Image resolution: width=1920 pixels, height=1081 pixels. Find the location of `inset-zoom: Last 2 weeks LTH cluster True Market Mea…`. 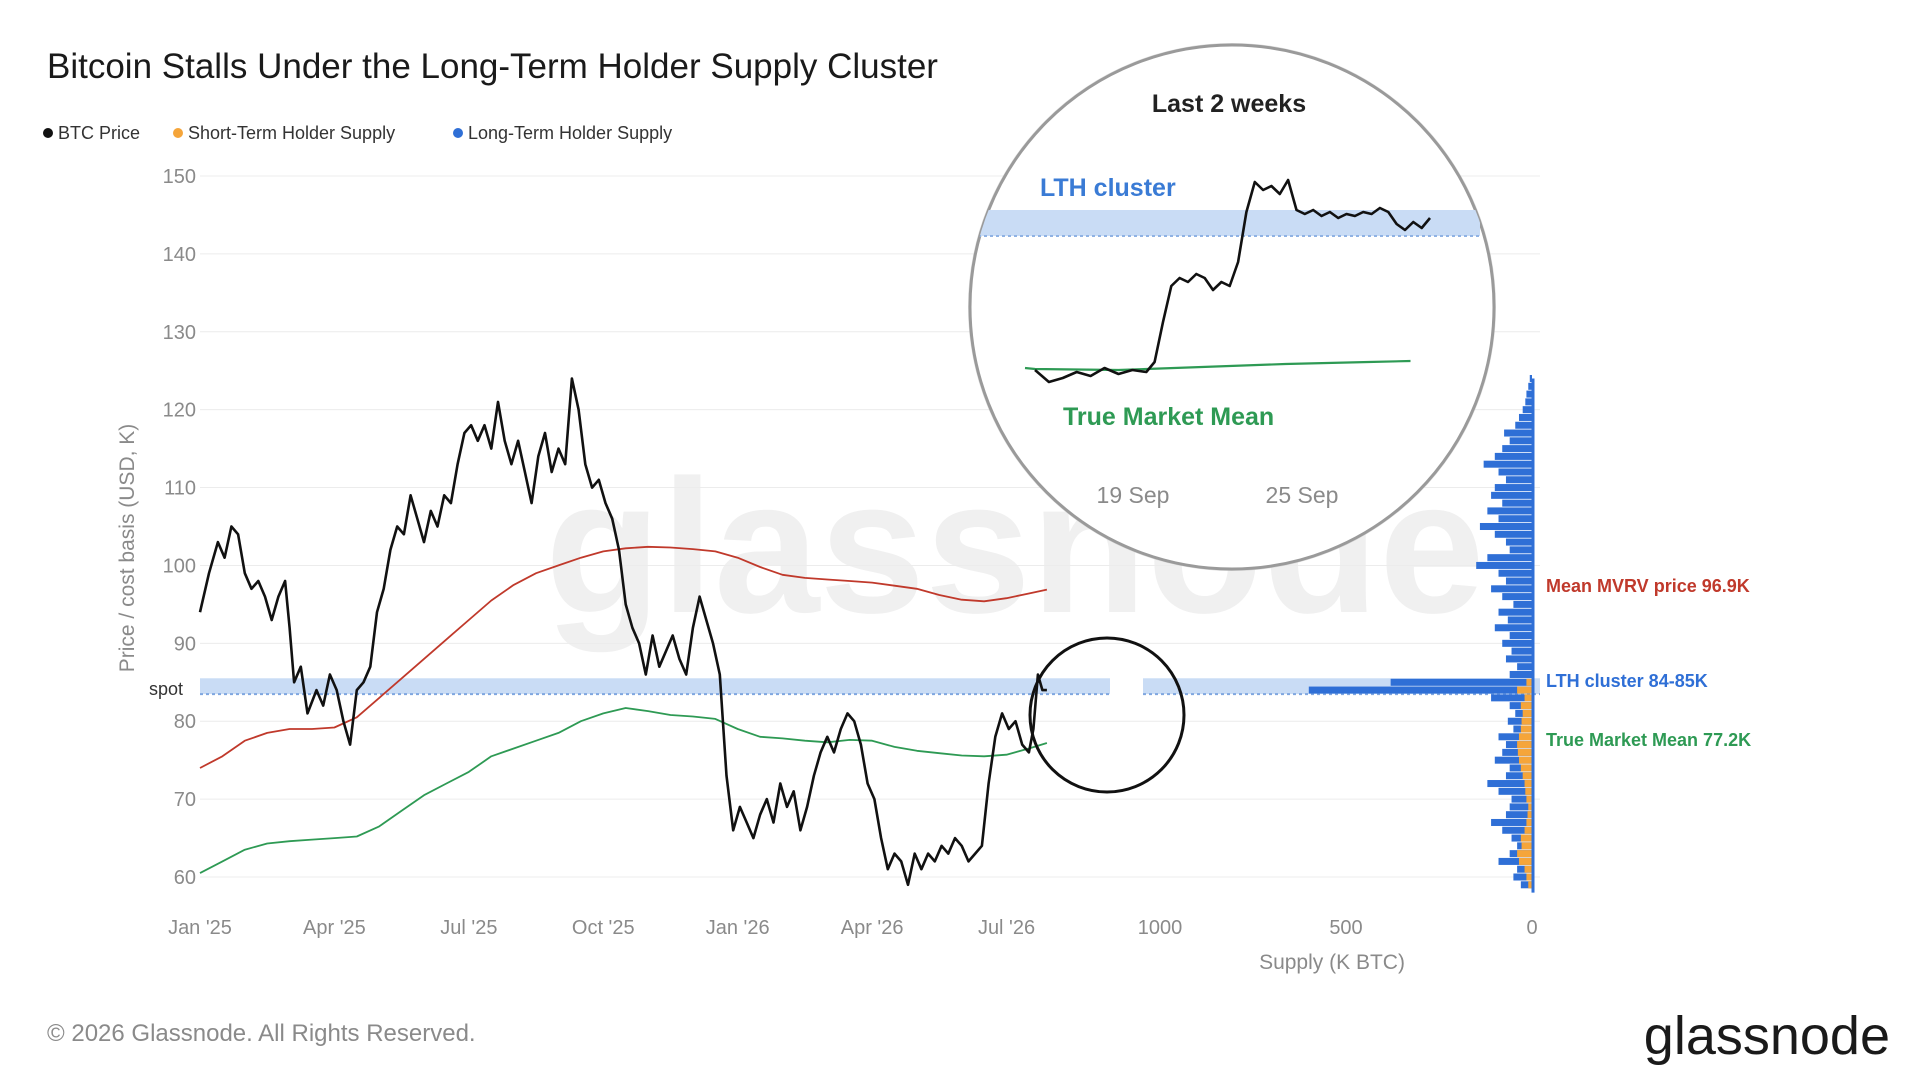

inset-zoom: Last 2 weeks LTH cluster True Market Mea… is located at coordinates (1232, 307).